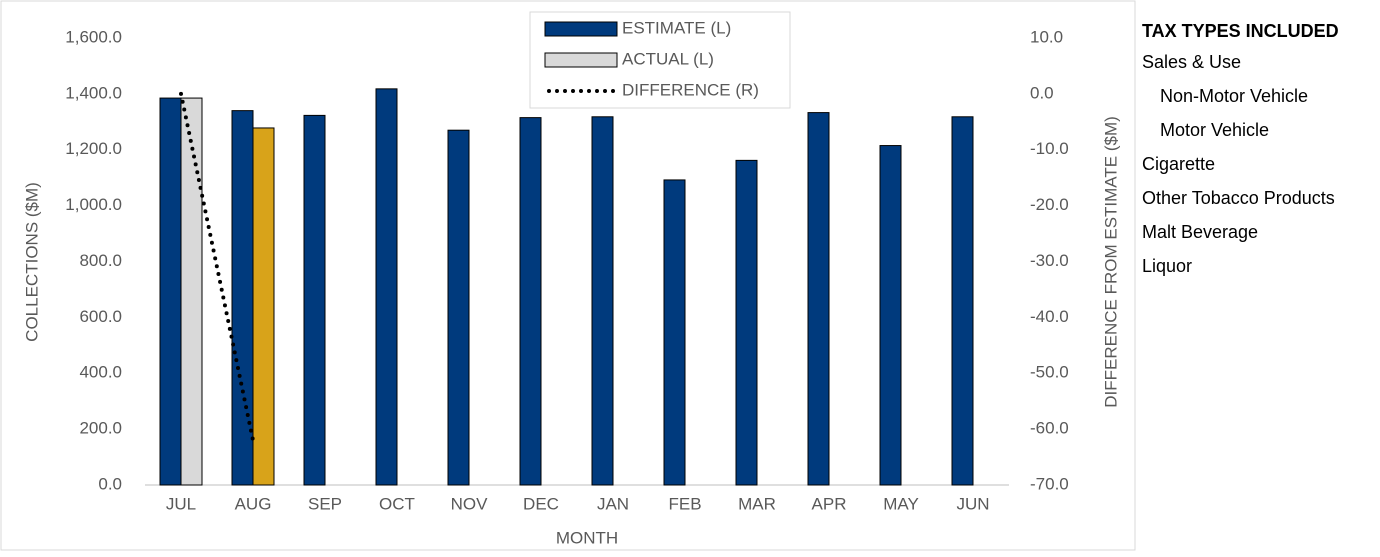  Describe the element at coordinates (668, 58) in the screenshot. I see `legend-label: ACTUAL (L)` at that location.